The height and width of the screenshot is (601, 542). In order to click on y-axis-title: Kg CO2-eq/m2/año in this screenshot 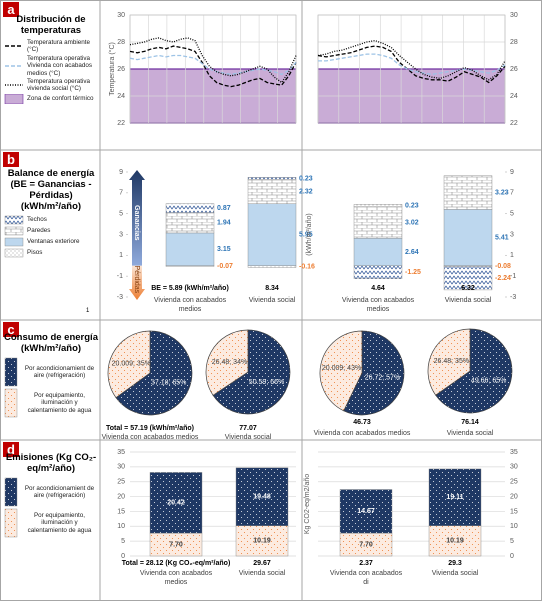, I will do `click(307, 504)`.